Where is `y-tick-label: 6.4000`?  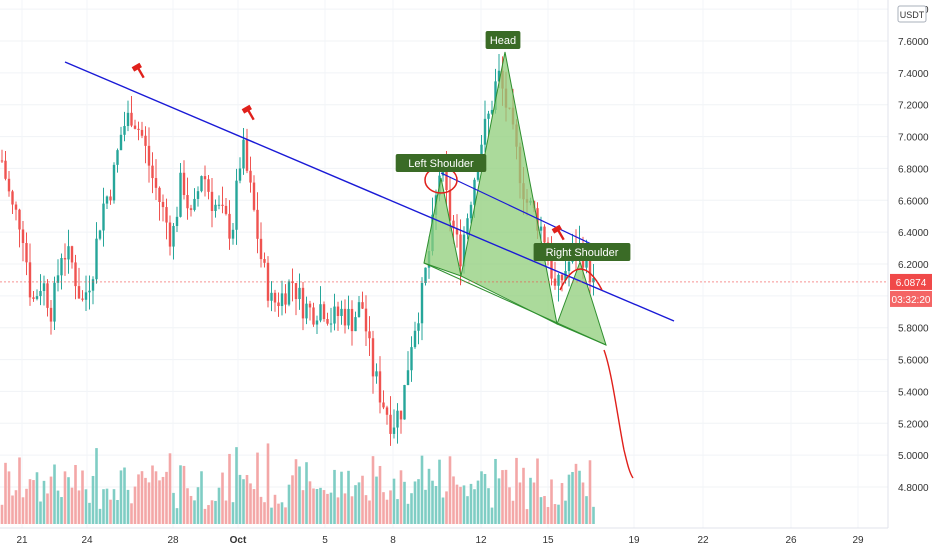 y-tick-label: 6.4000 is located at coordinates (913, 233).